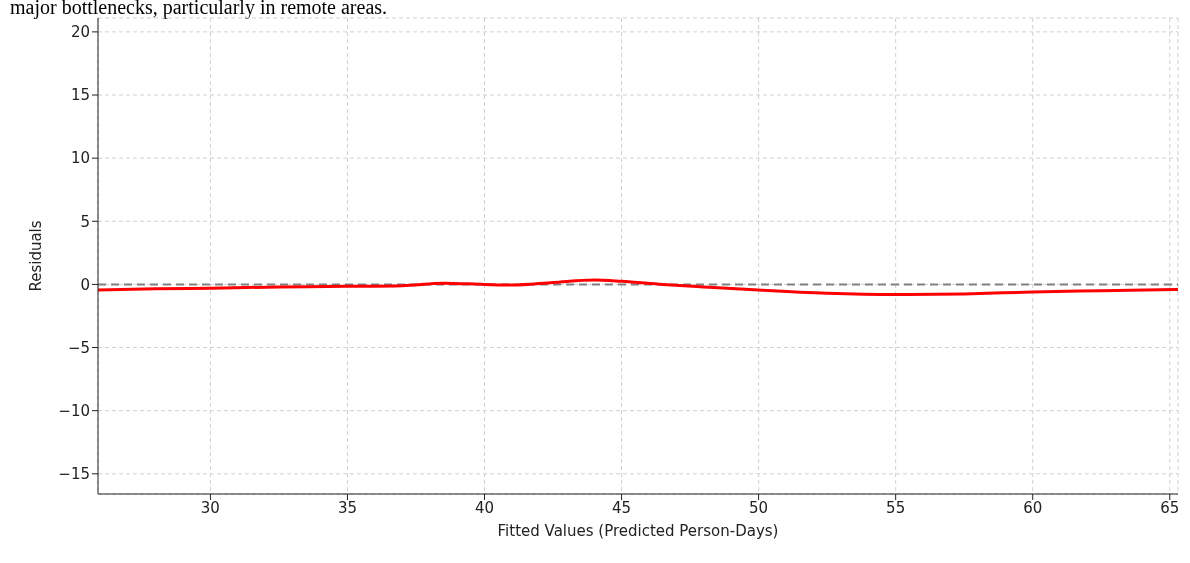 The image size is (1190, 563). Describe the element at coordinates (896, 507) in the screenshot. I see `x-tick-label: 55` at that location.